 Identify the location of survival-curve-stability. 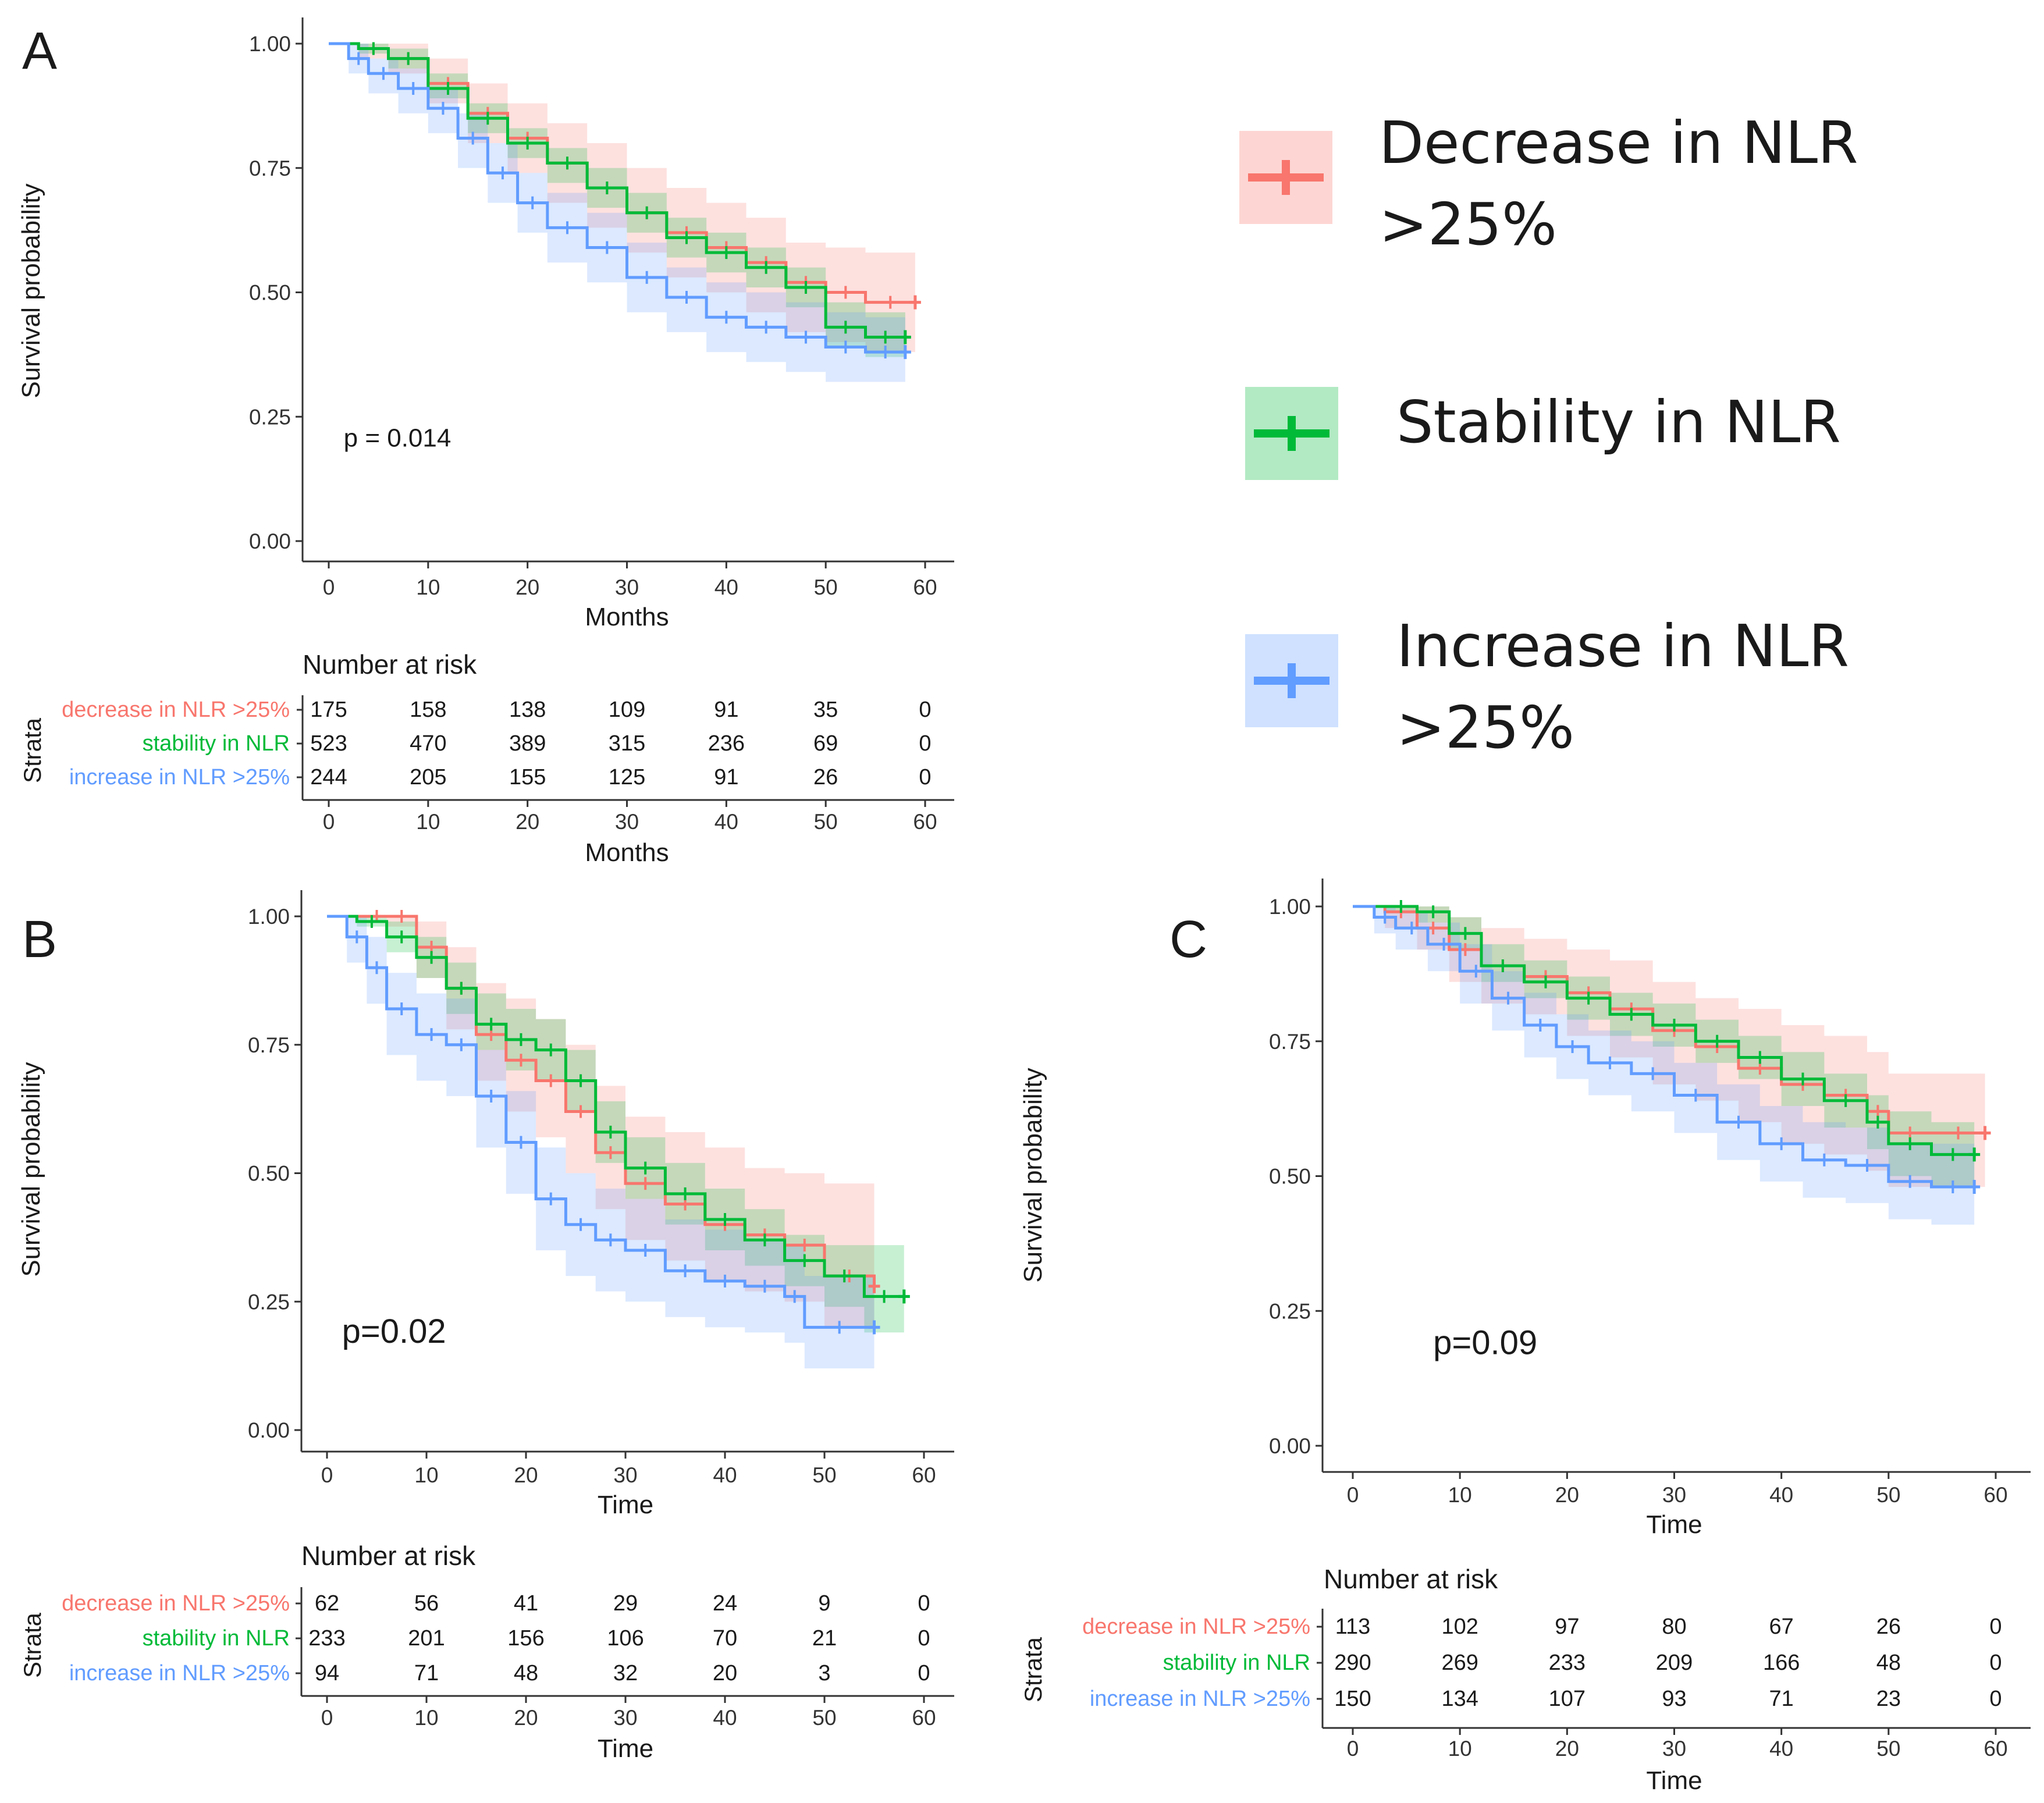
(1664, 1030).